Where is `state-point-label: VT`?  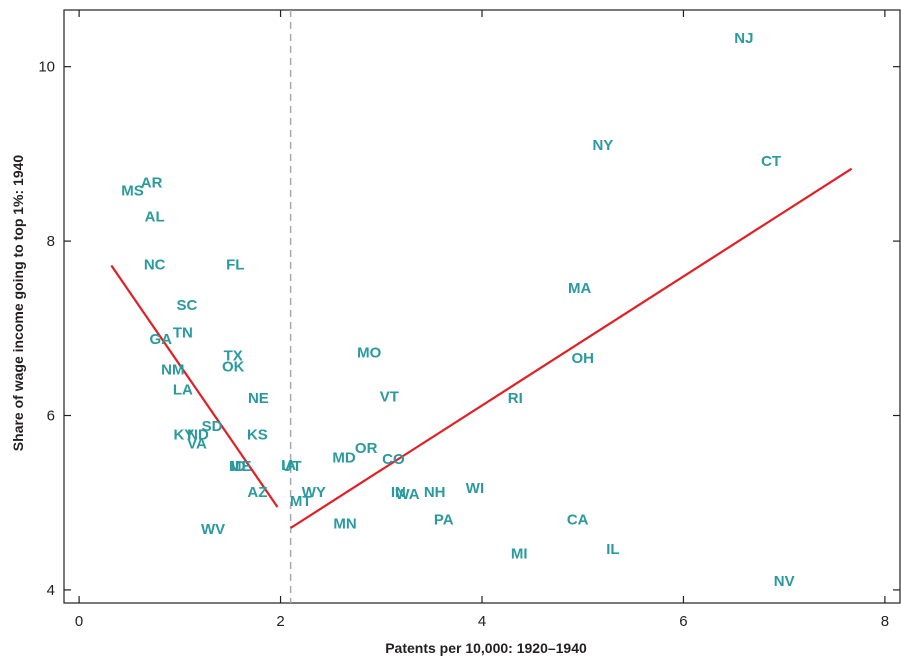
state-point-label: VT is located at coordinates (389, 396).